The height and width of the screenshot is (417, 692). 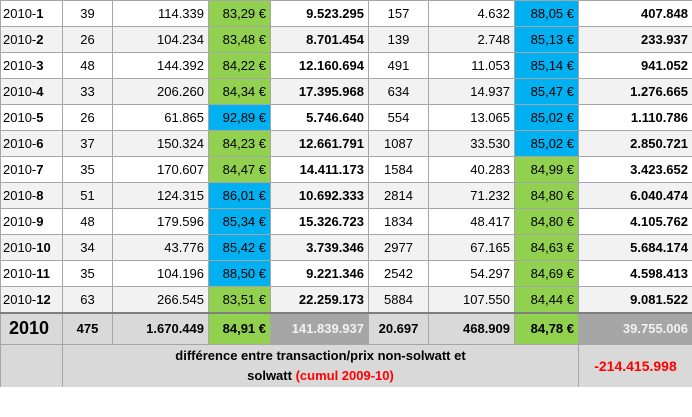 I want to click on volume-2: 67.165, so click(x=471, y=247).